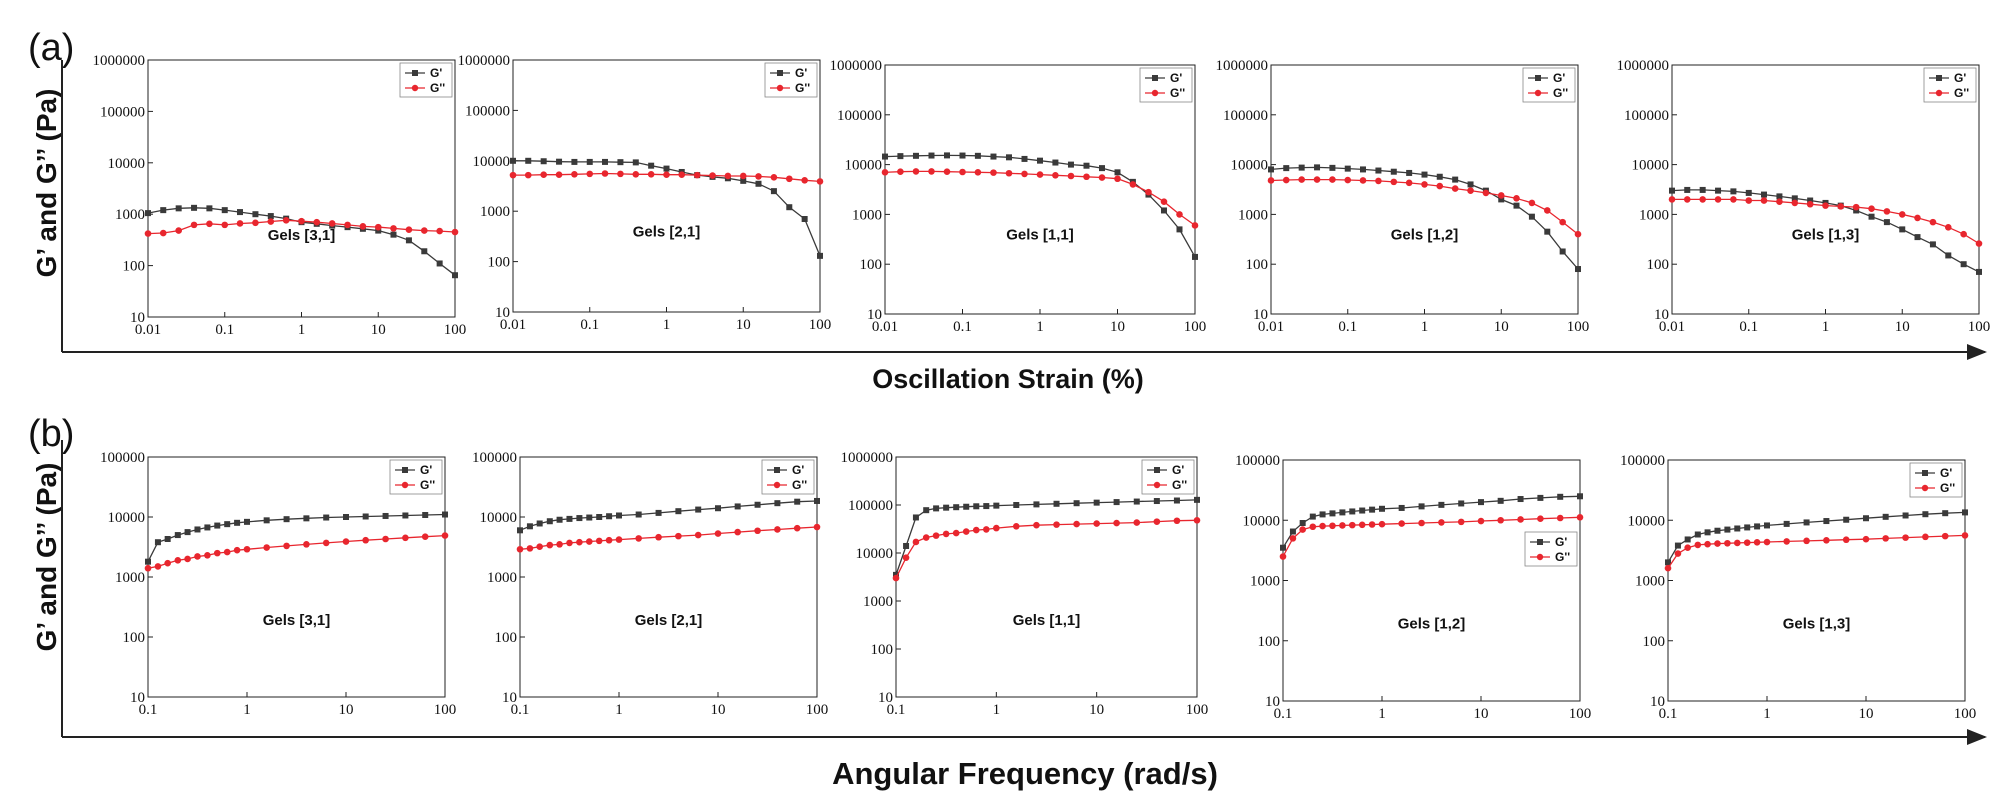 The width and height of the screenshot is (1999, 802). I want to click on legend-box, so click(1168, 477).